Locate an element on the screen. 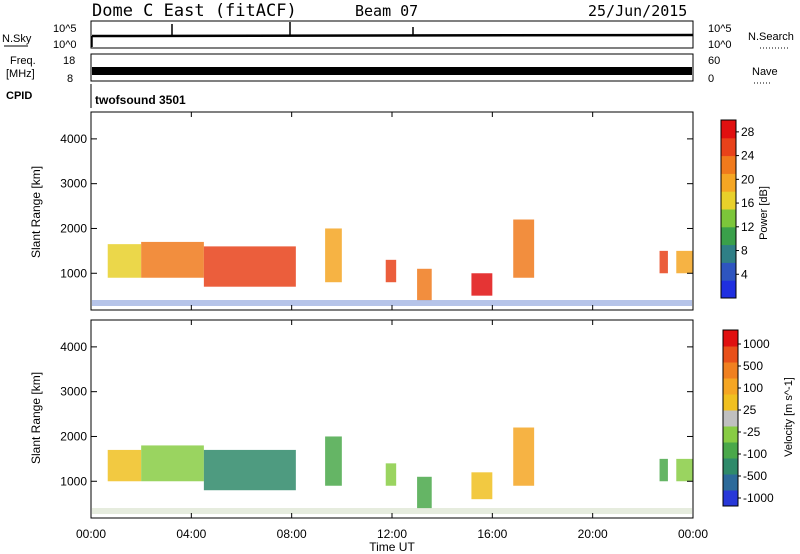 This screenshot has height=554, width=800. velocity-echo-layer is located at coordinates (392, 470).